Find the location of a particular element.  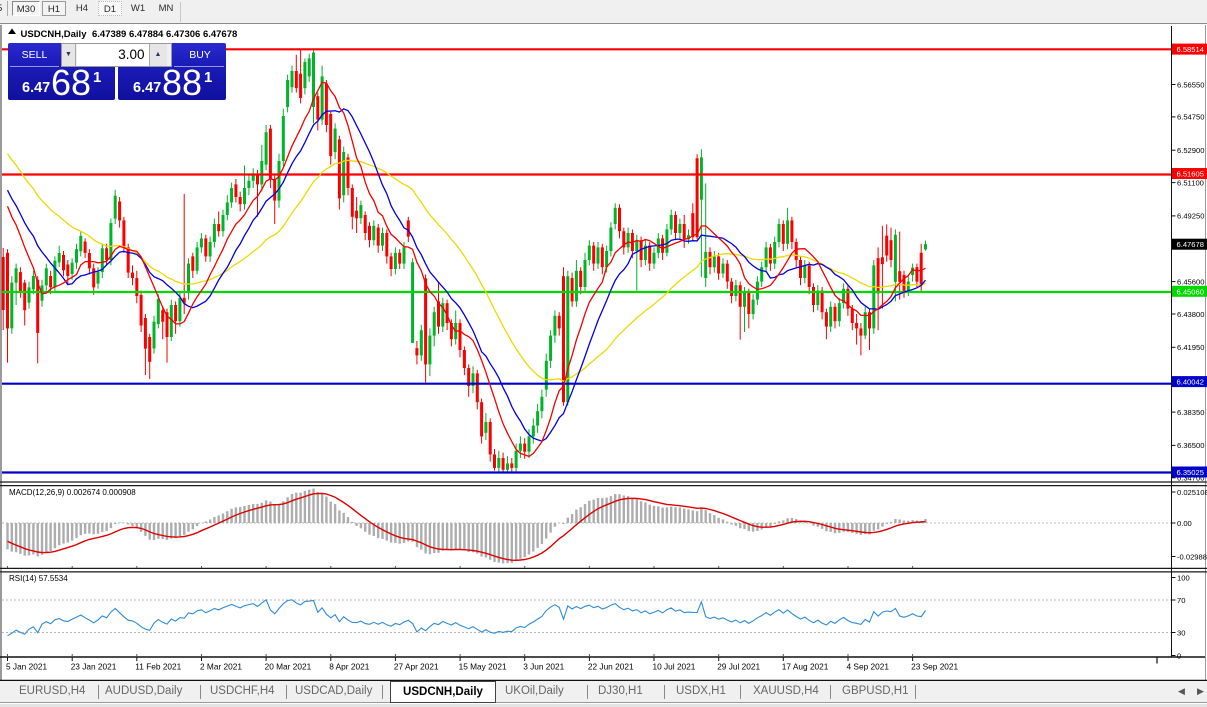

svg-text: 6.56550 is located at coordinates (1190, 84).